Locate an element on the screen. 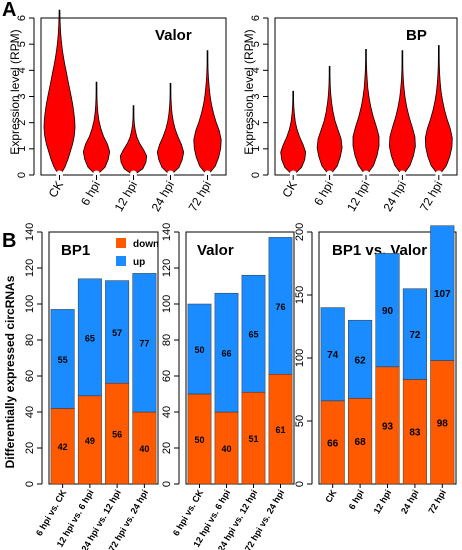  violin-right-y-tick-label: 4 is located at coordinates (256, 70).